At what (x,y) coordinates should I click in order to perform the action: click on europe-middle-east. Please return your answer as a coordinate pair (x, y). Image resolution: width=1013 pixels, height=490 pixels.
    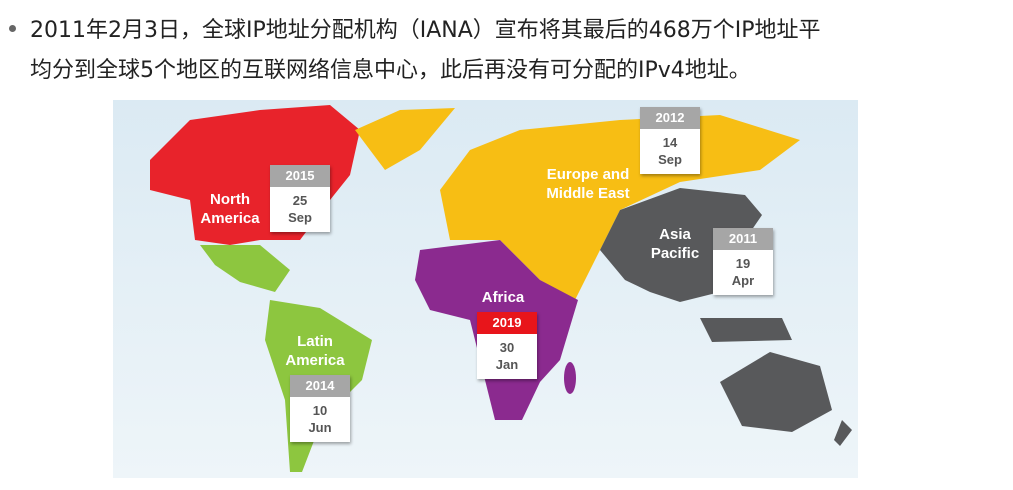
    Looking at the image, I should click on (620, 207).